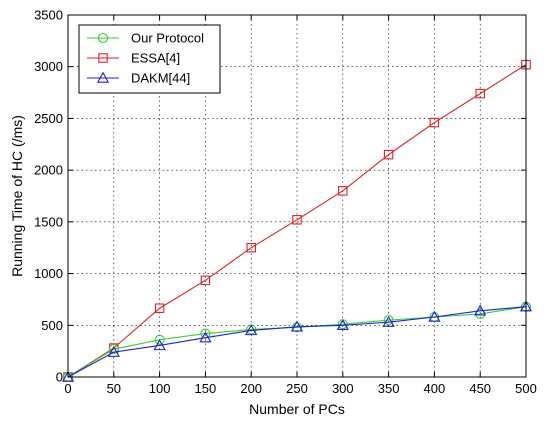 This screenshot has height=427, width=550. Describe the element at coordinates (48, 66) in the screenshot. I see `y-tick-label: 3000` at that location.